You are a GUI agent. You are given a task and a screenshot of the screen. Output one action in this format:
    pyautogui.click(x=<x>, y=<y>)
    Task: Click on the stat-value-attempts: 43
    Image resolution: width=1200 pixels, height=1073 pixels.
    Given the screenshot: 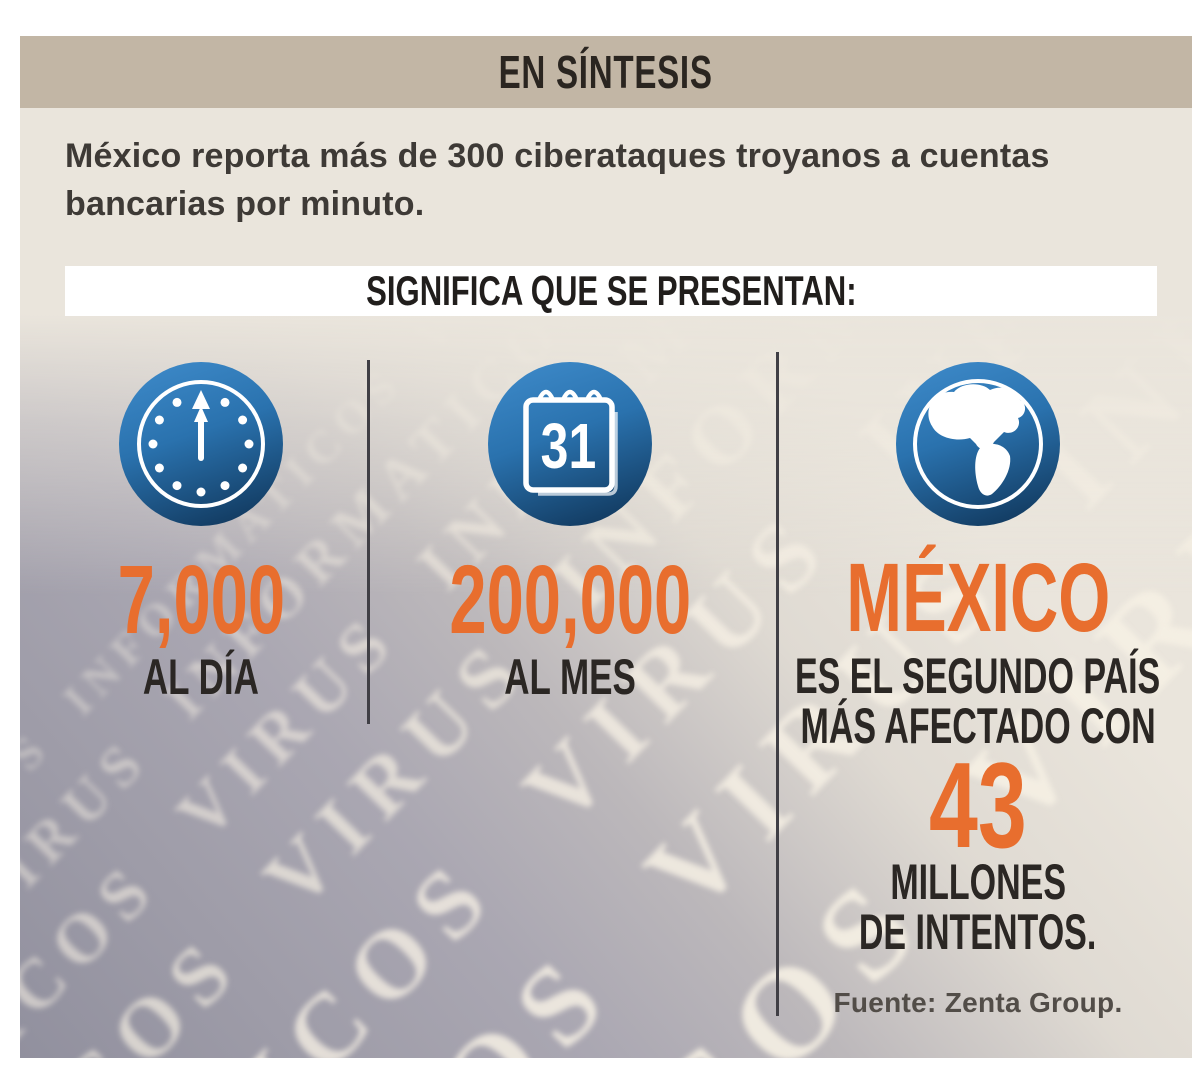 What is the action you would take?
    pyautogui.click(x=978, y=805)
    